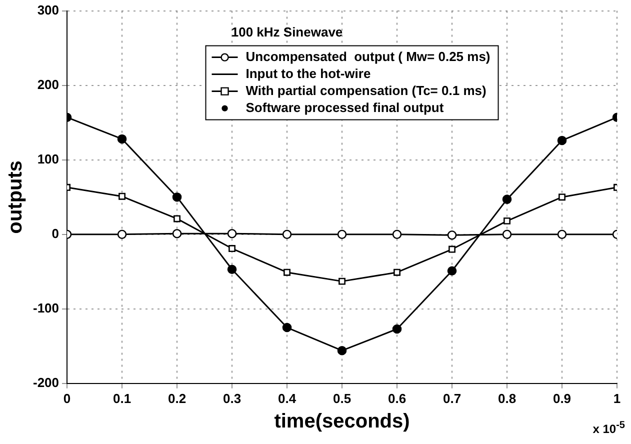 The image size is (631, 444). I want to click on x-tick-label: 0.3, so click(232, 398).